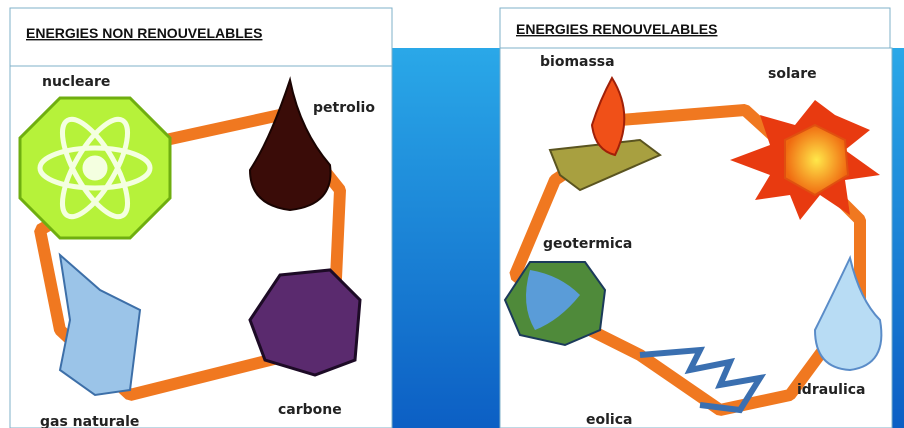  What do you see at coordinates (609, 420) in the screenshot?
I see `item-label: eolica` at bounding box center [609, 420].